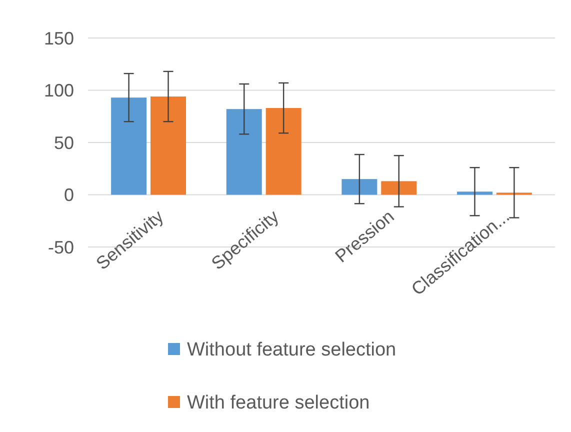 The height and width of the screenshot is (432, 571). I want to click on y-tick-label: 100, so click(59, 90).